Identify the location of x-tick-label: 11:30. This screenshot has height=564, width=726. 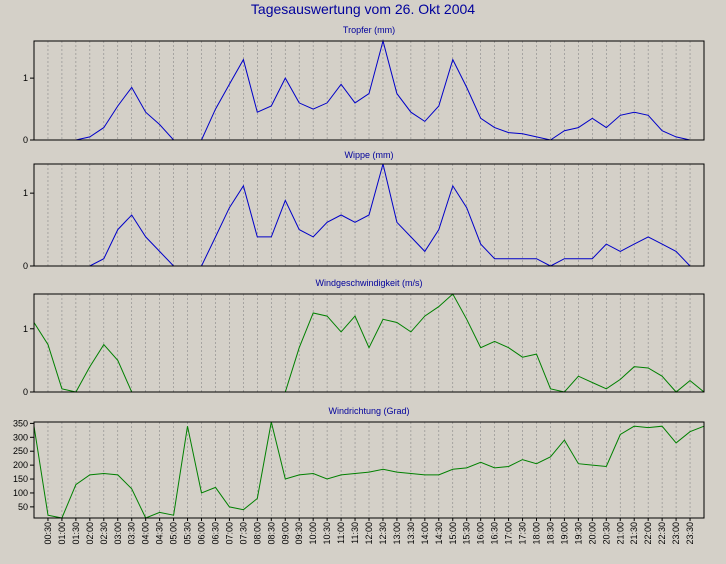
(355, 533).